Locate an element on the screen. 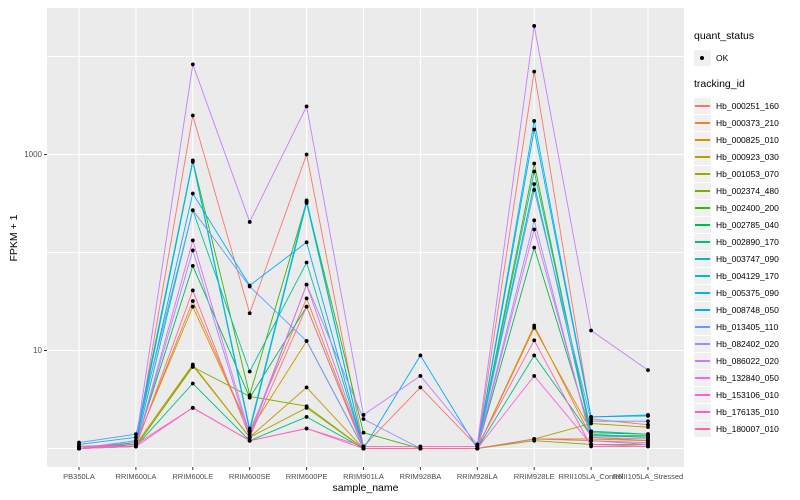 The height and width of the screenshot is (500, 800). legend-item: Hb_000373_210 is located at coordinates (746, 122).